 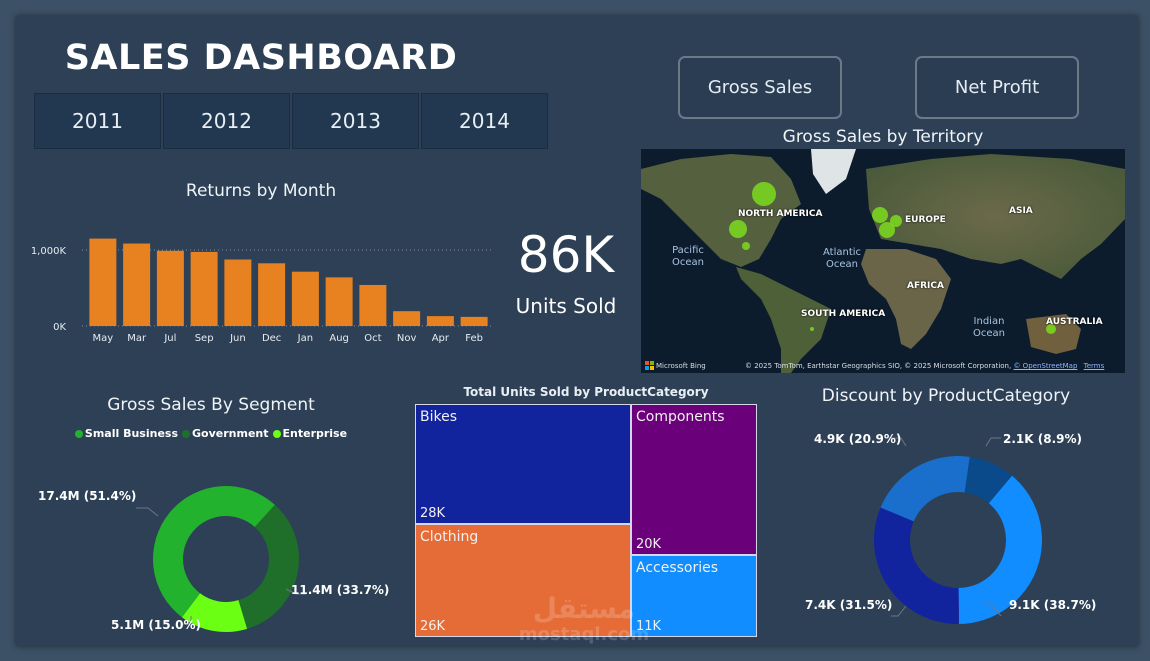 I want to click on year-option-2014: 2014, so click(x=484, y=121).